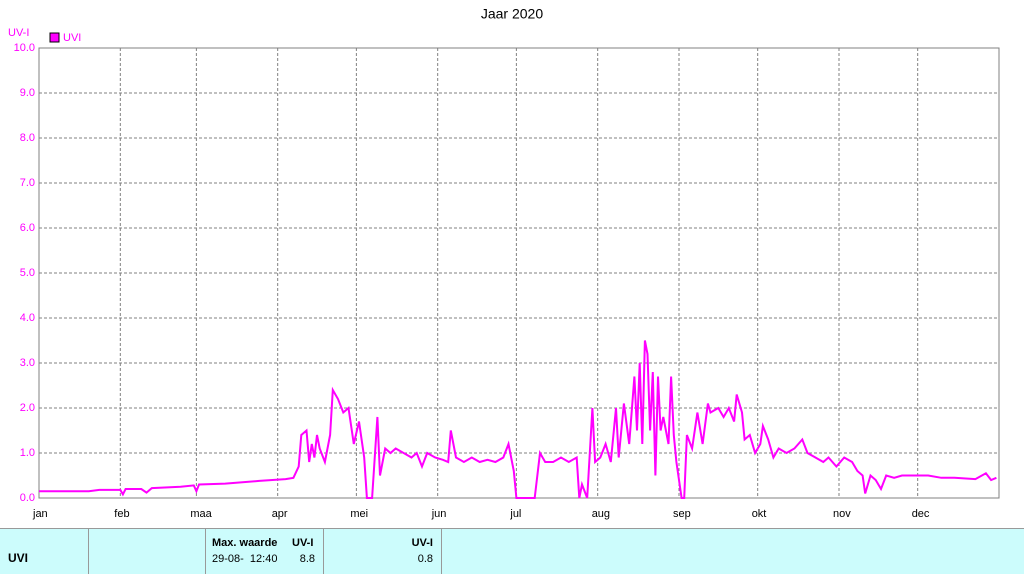 The height and width of the screenshot is (574, 1024). I want to click on x-tick-label: apr, so click(280, 514).